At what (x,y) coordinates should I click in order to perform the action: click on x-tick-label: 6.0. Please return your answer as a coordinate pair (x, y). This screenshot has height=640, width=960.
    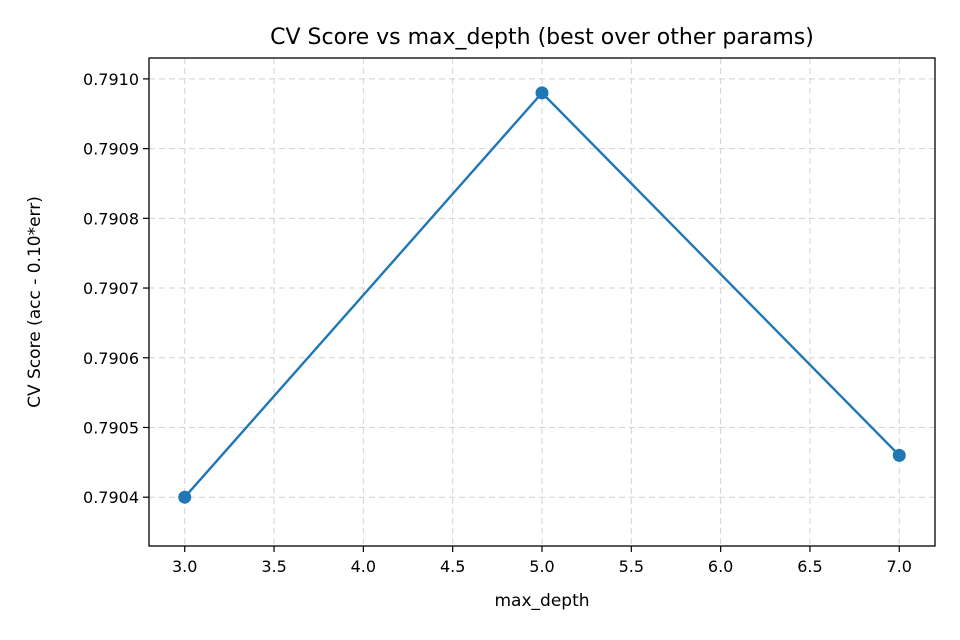
    Looking at the image, I should click on (720, 566).